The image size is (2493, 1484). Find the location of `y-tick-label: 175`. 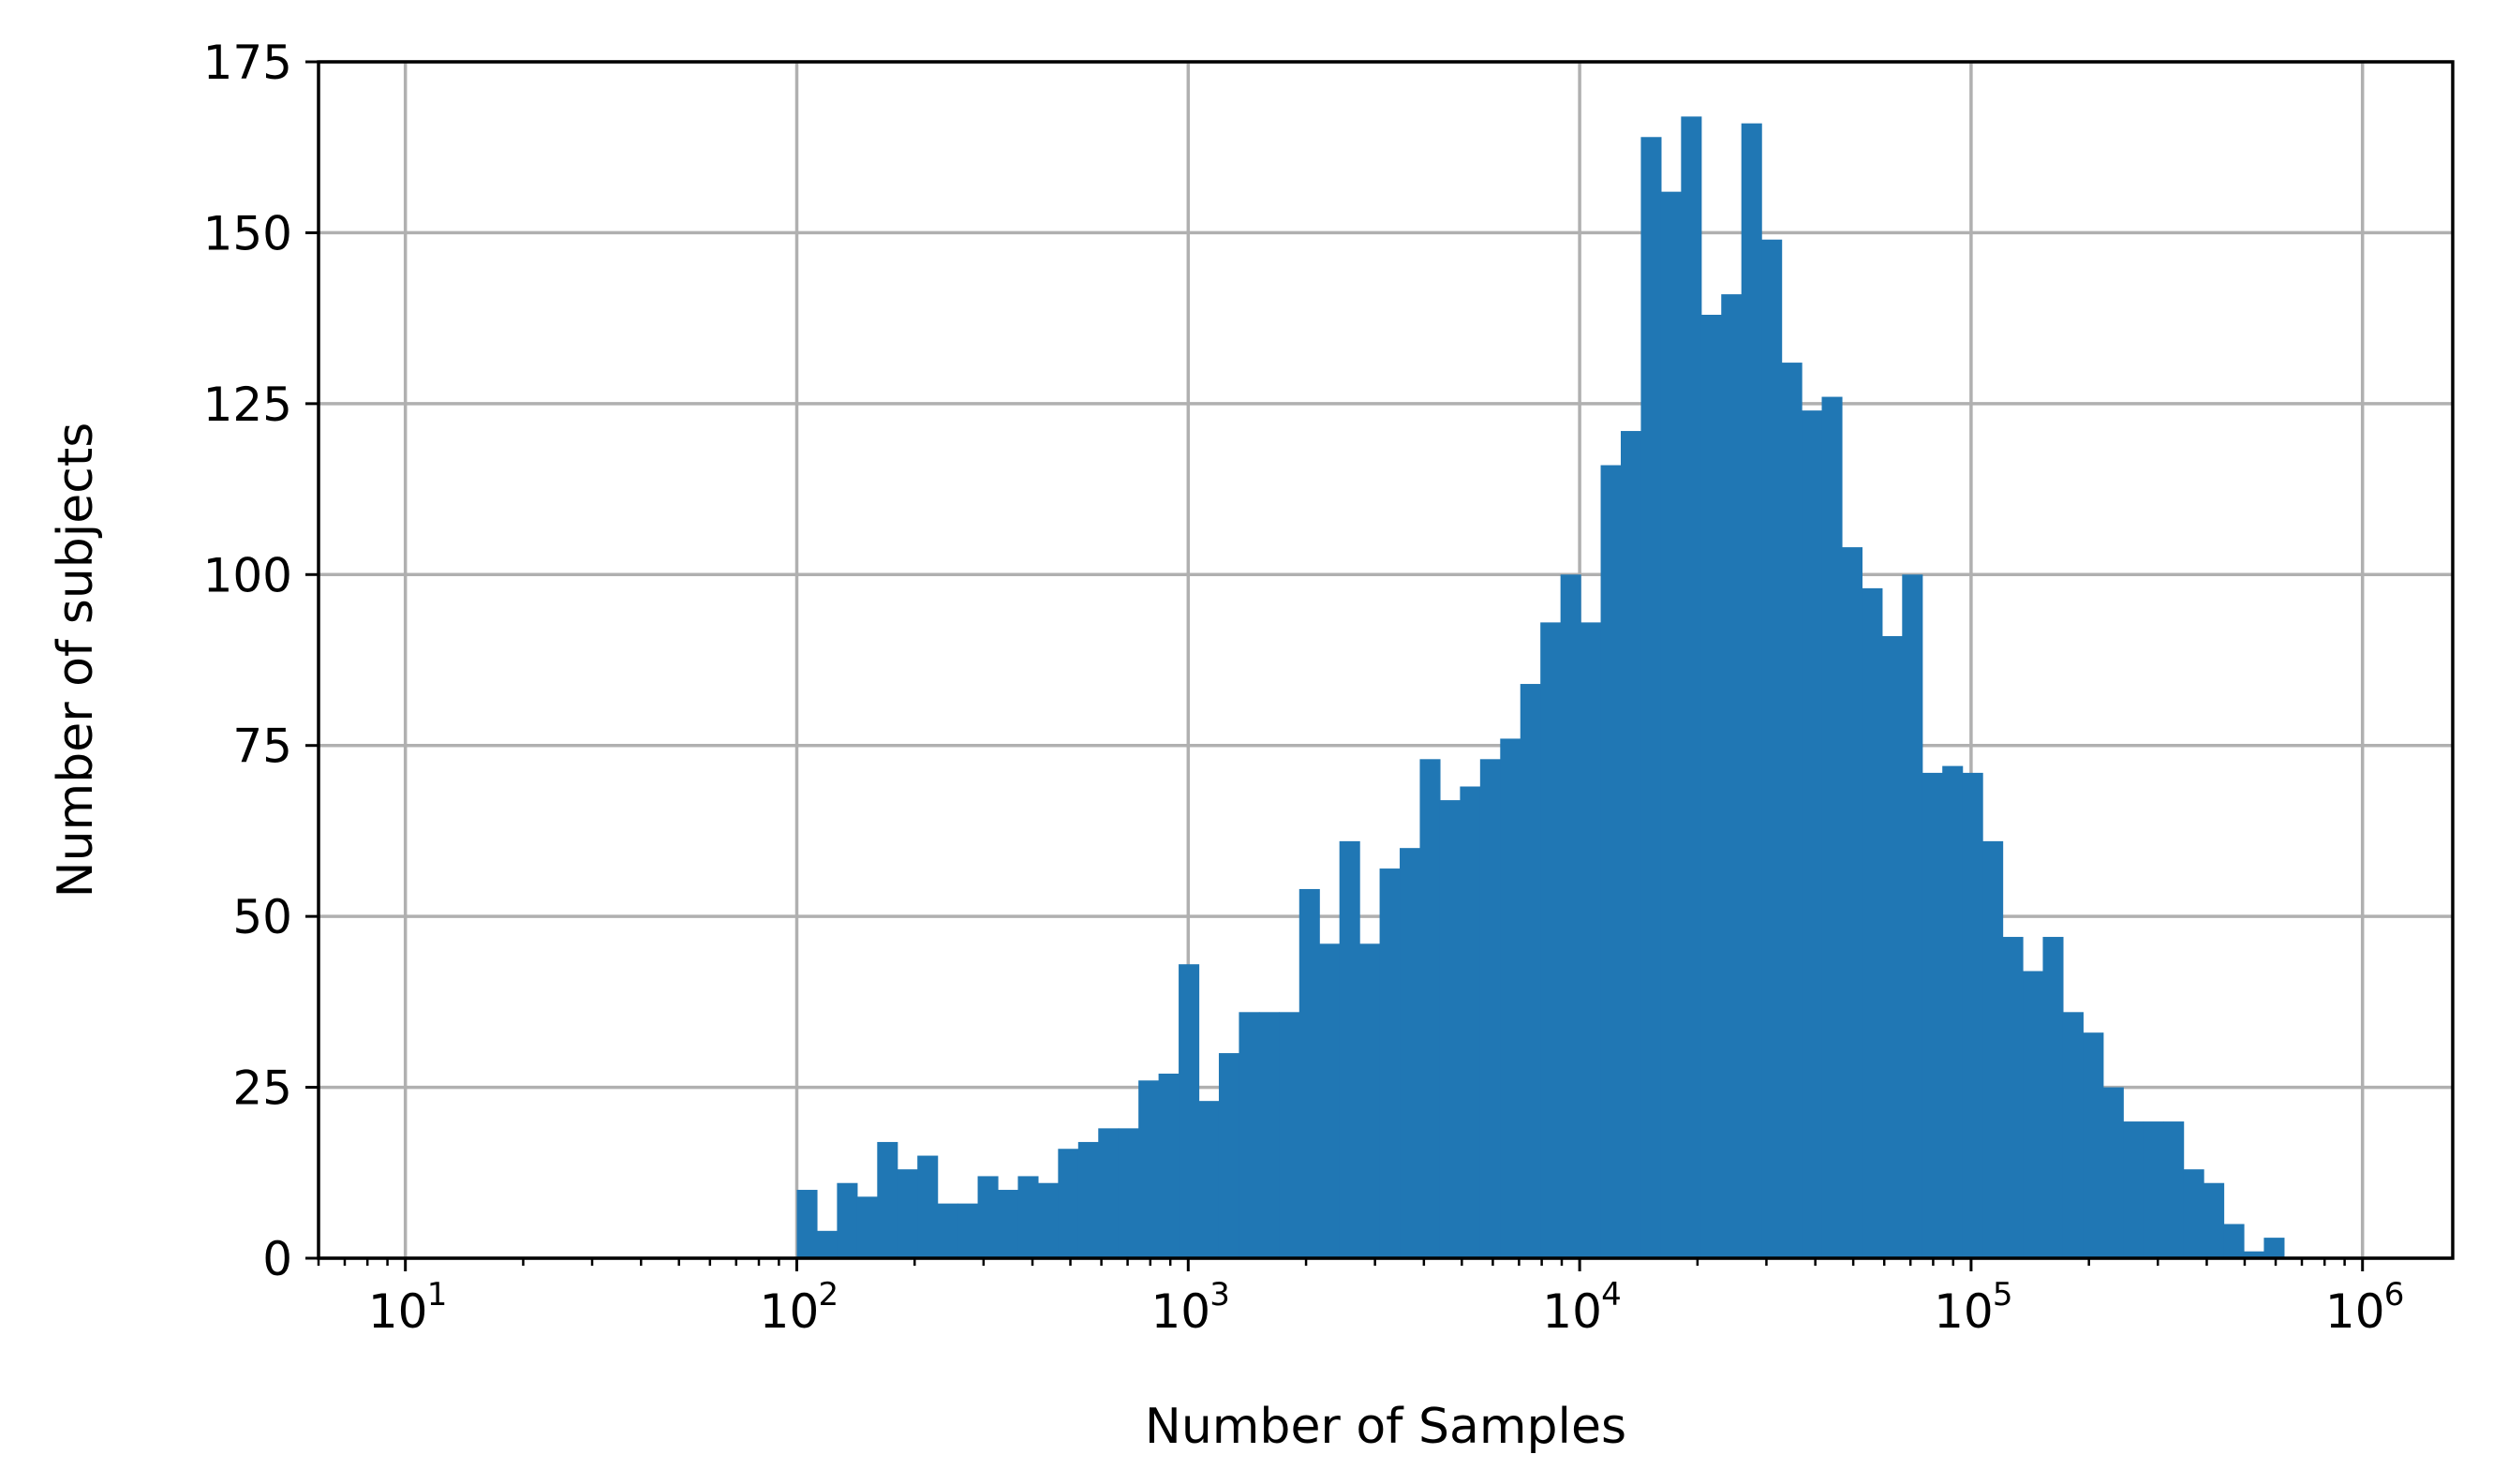

y-tick-label: 175 is located at coordinates (247, 63).